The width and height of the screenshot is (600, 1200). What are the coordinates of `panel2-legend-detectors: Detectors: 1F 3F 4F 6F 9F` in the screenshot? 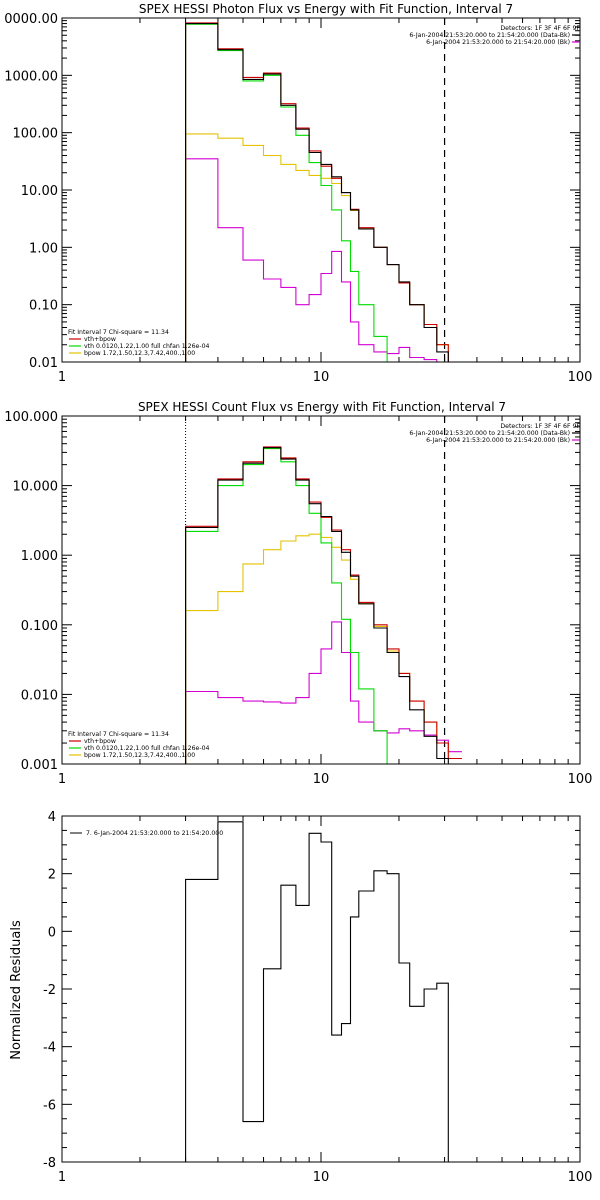 It's located at (540, 426).